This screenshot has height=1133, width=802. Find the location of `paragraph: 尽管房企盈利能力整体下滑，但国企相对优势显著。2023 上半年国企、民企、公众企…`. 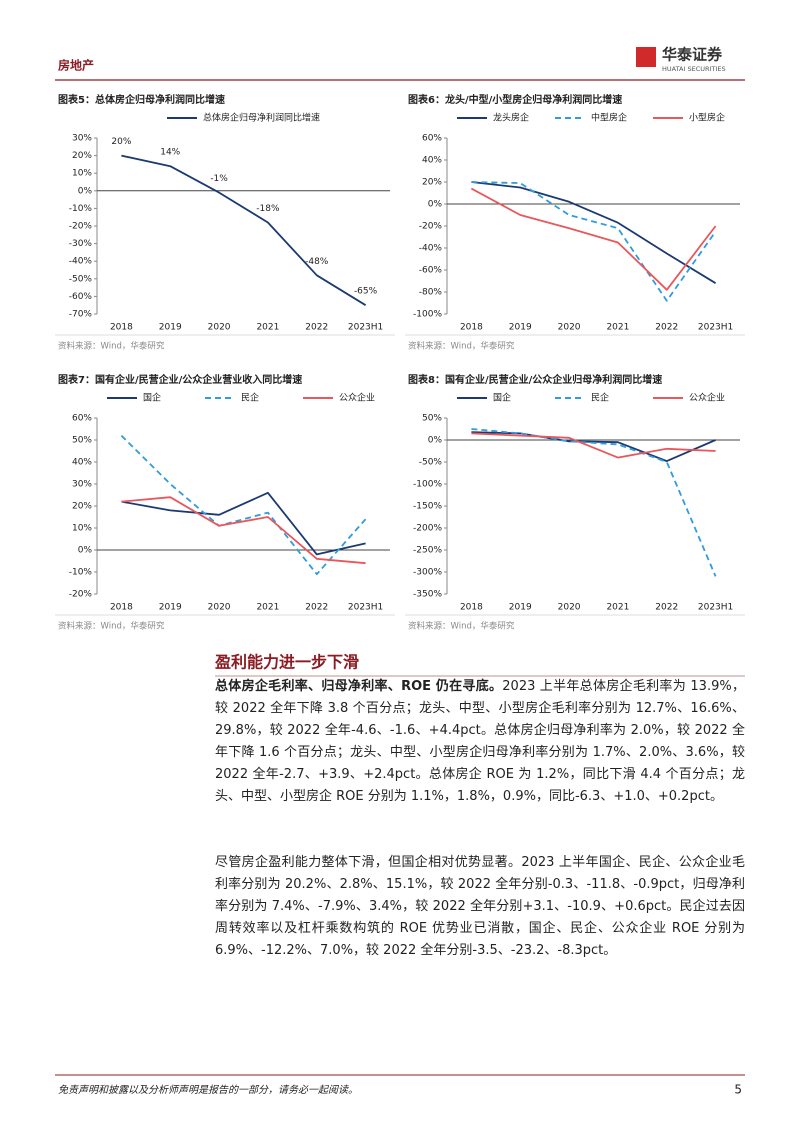

paragraph: 尽管房企盈利能力整体下滑，但国企相对优势显著。2023 上半年国企、民企、公众企… is located at coordinates (480, 907).